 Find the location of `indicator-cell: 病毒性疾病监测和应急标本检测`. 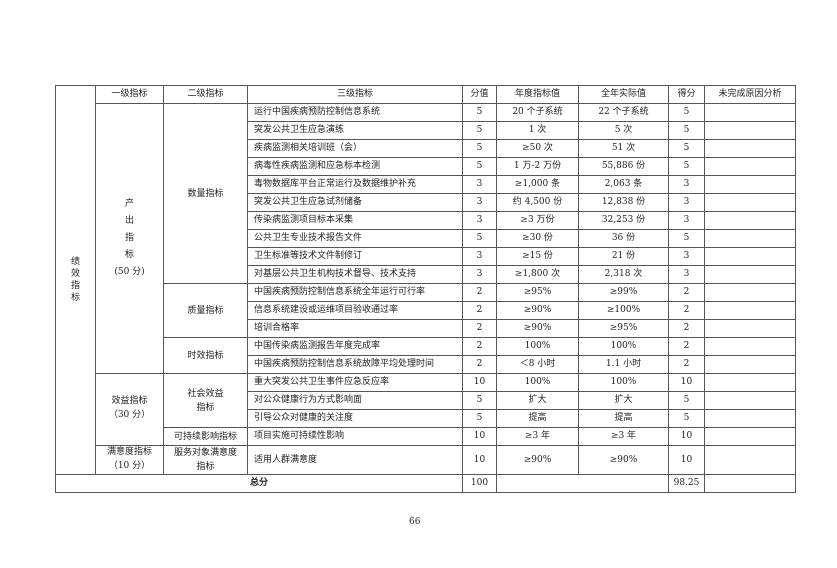

indicator-cell: 病毒性疾病监测和应急标本检测 is located at coordinates (355, 166).